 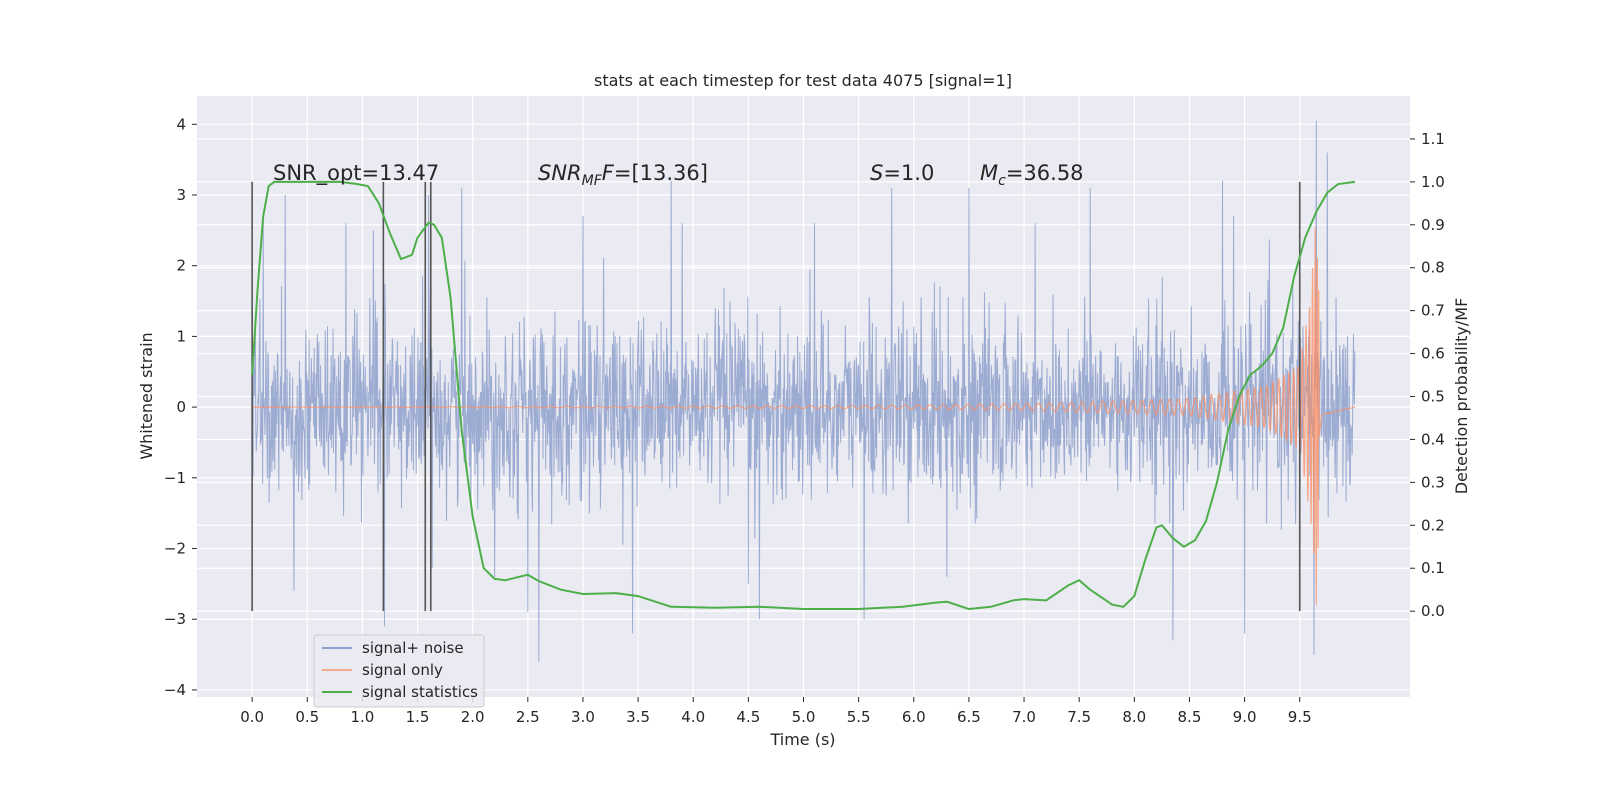 I want to click on annotation-s: S=1.0, so click(x=902, y=173).